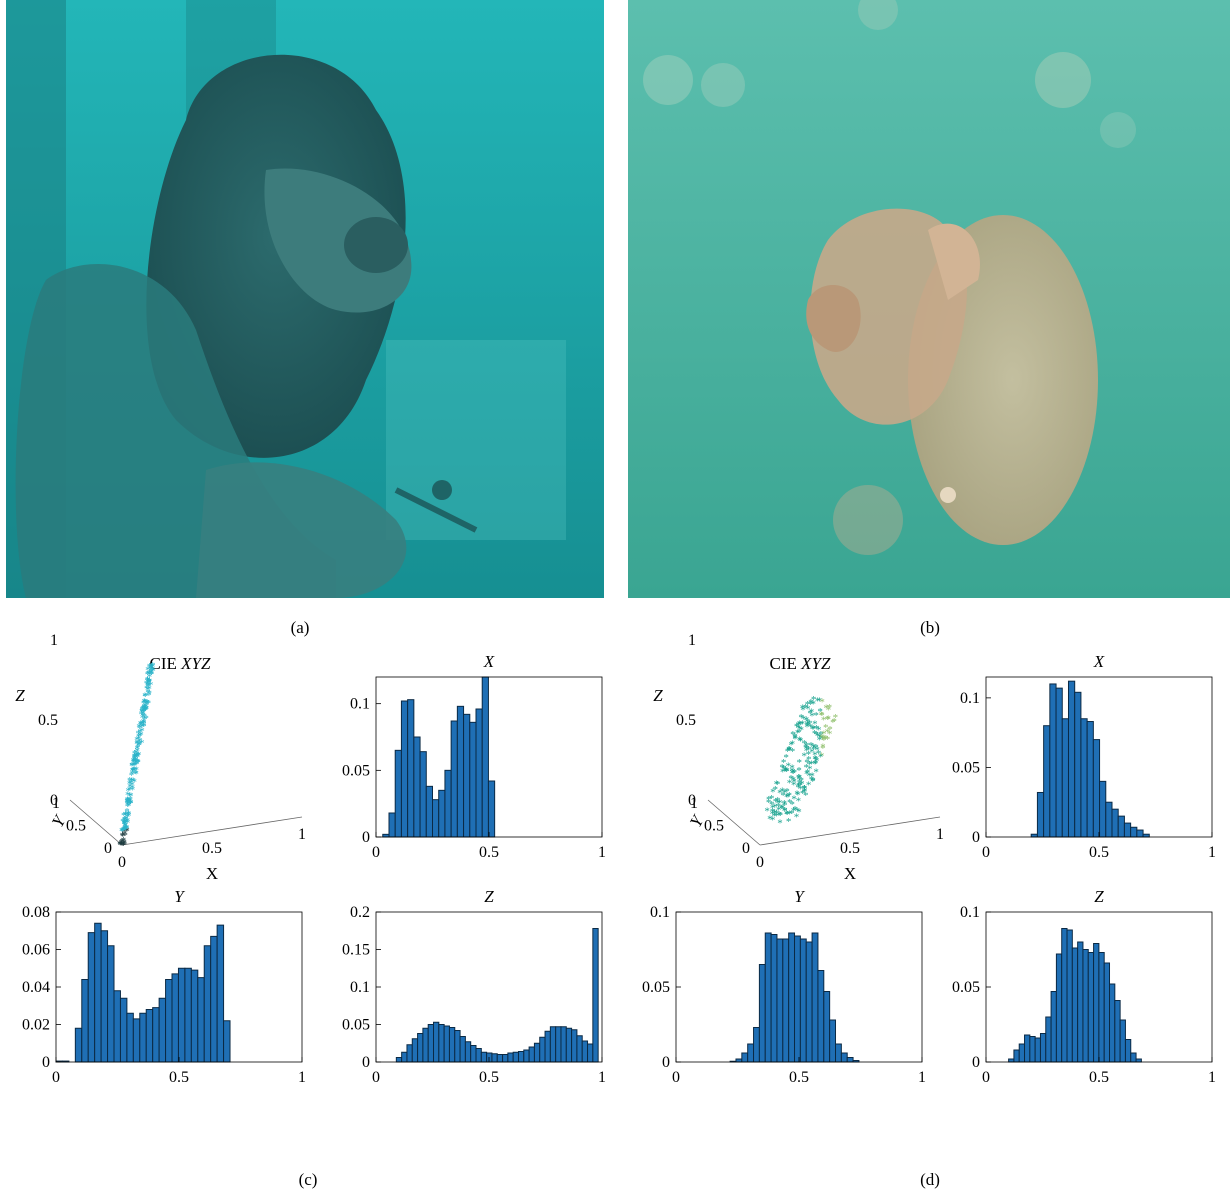 The height and width of the screenshot is (1198, 1232). Describe the element at coordinates (212, 831) in the screenshot. I see `x-axis-line` at that location.